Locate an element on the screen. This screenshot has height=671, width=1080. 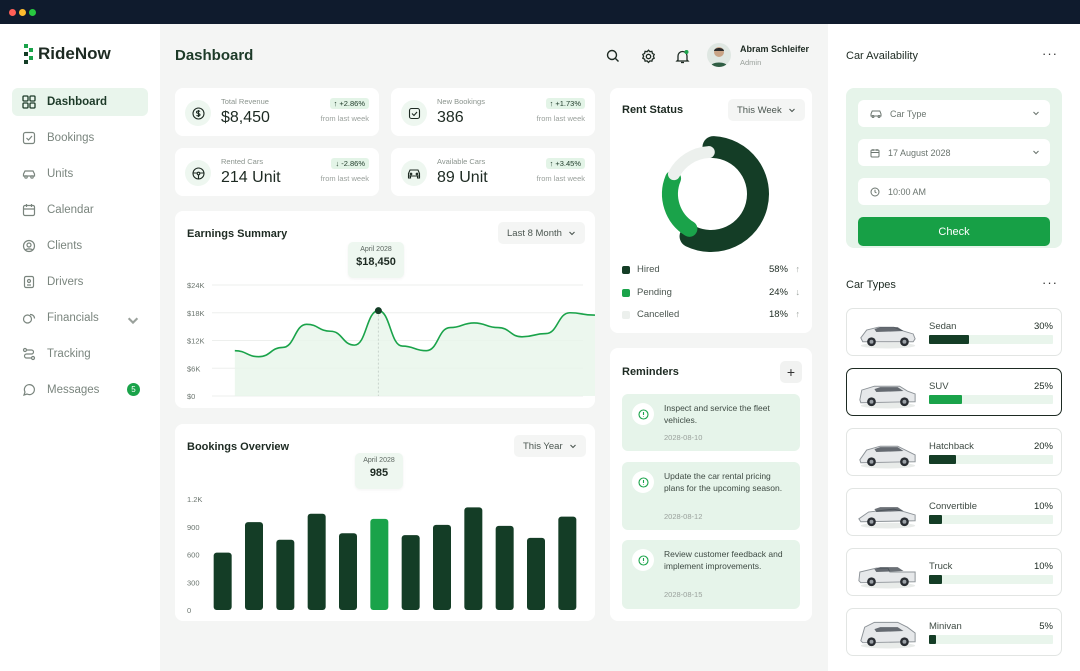
car-type-percent: 25% is located at coordinates (1043, 386).